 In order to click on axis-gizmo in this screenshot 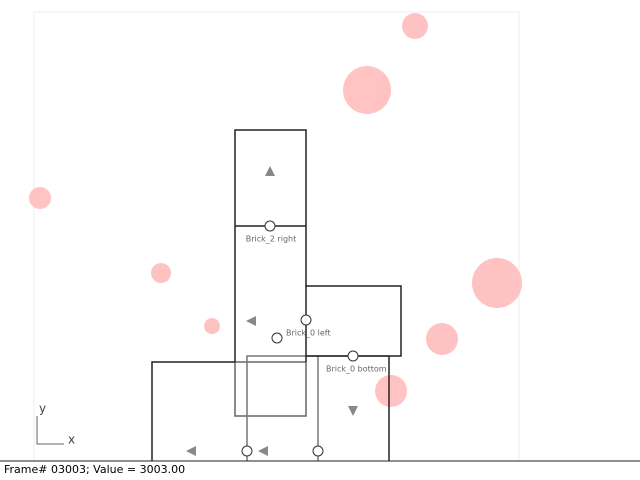, I will do `click(50, 430)`.